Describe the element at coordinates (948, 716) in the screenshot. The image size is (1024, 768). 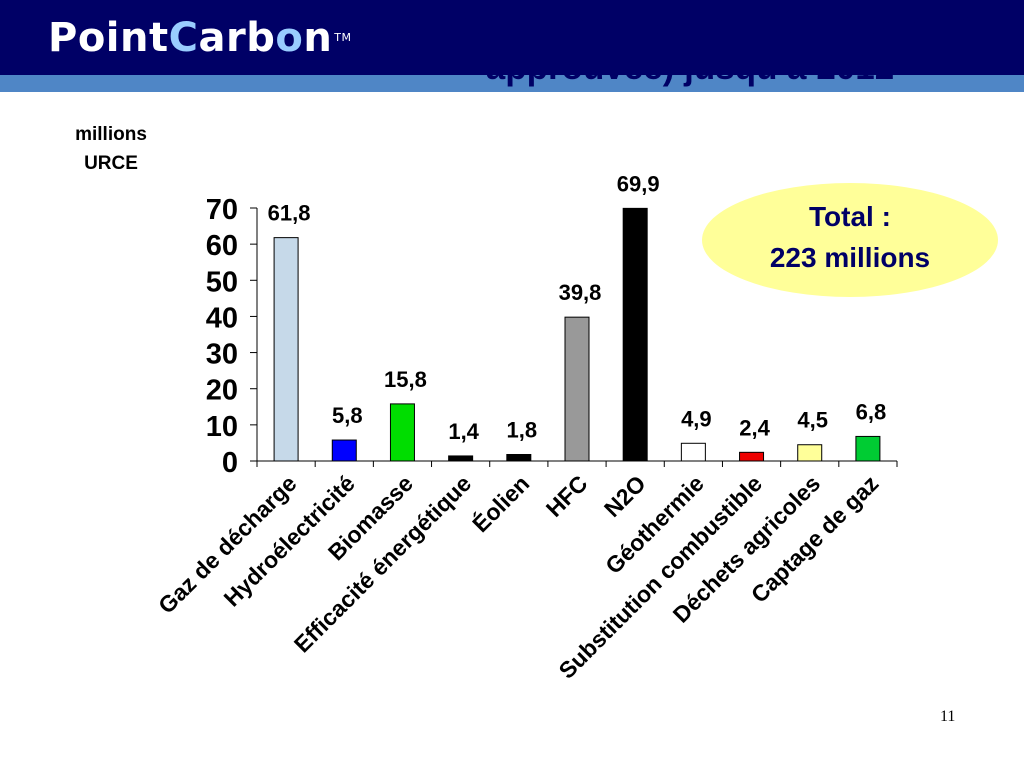
I see `page-number: 11` at that location.